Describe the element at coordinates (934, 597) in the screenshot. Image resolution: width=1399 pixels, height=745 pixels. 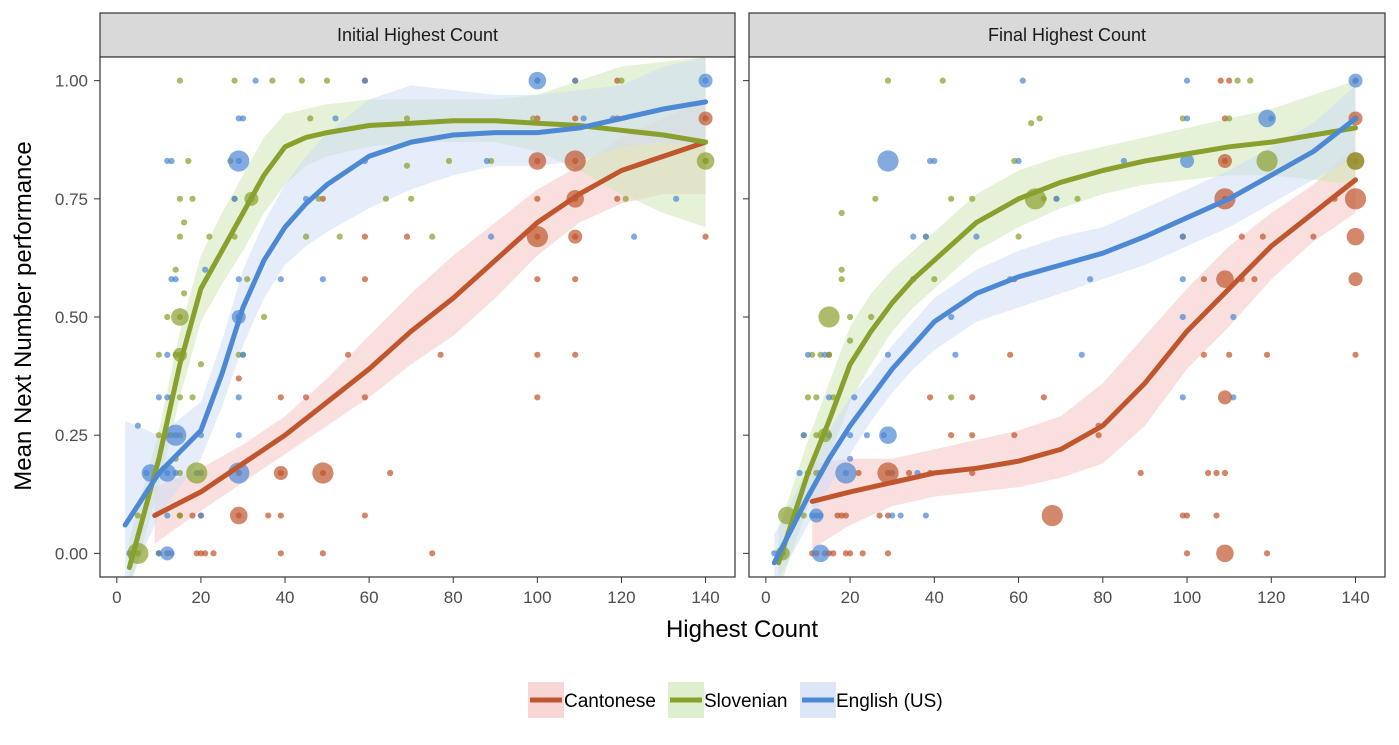
I see `x-tick-label: 40` at that location.